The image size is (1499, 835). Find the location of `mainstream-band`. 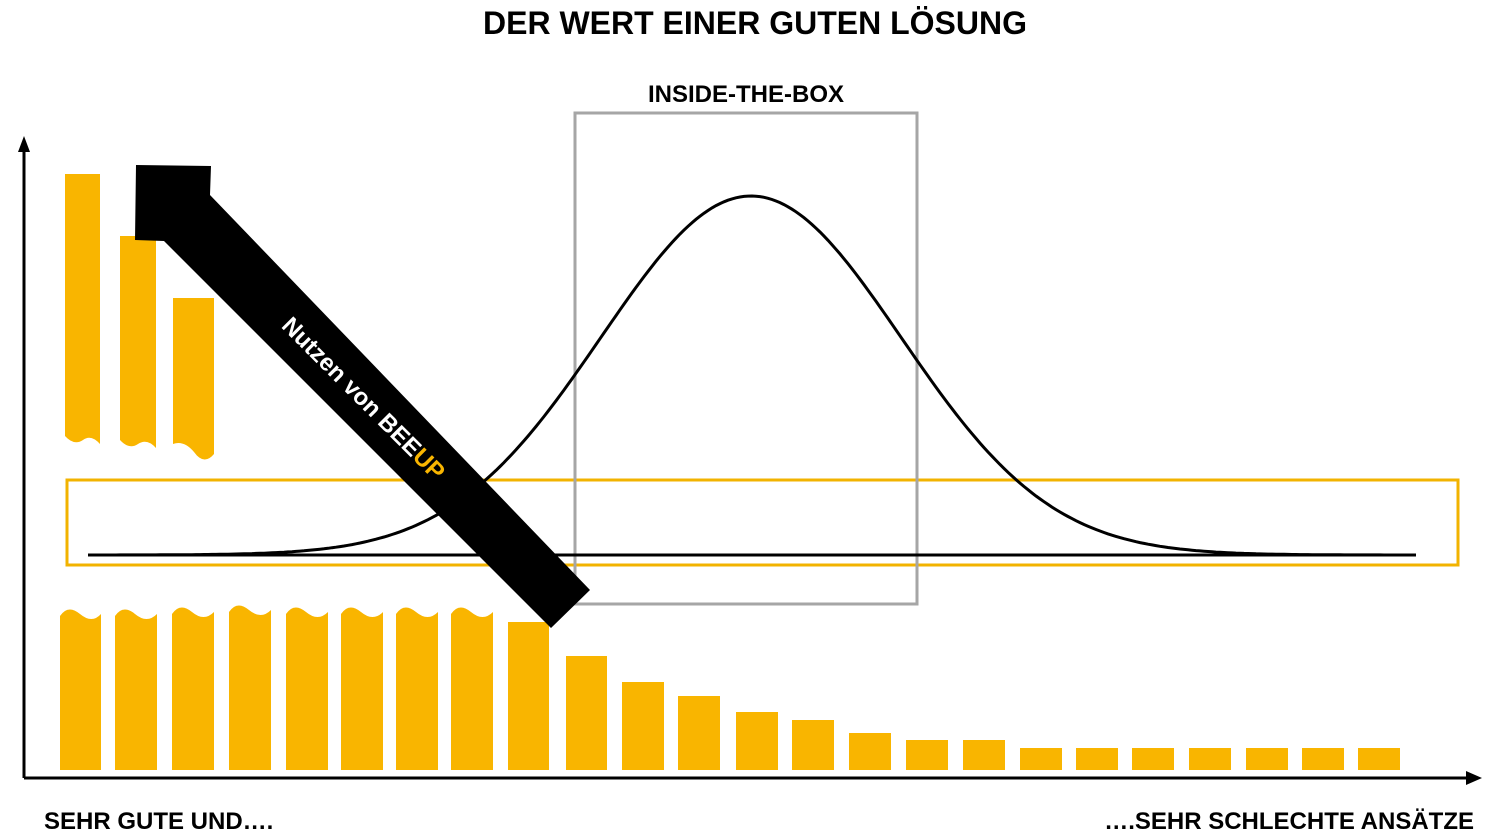

mainstream-band is located at coordinates (762, 522).